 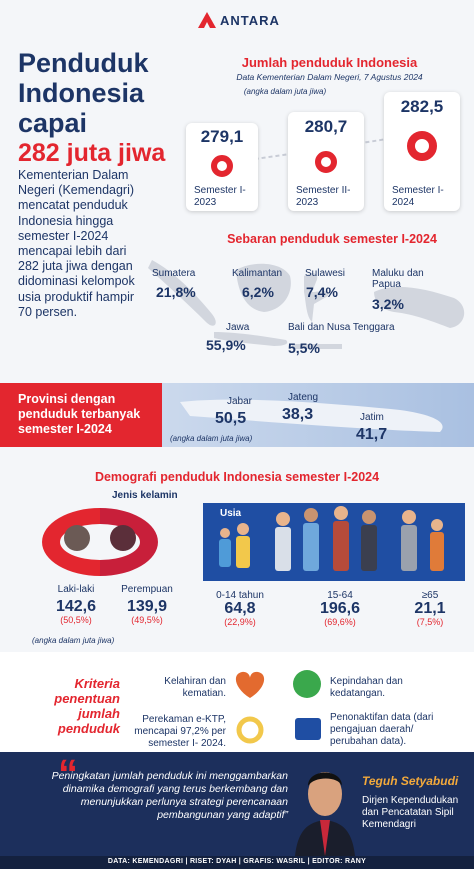 What do you see at coordinates (68, 774) in the screenshot?
I see `quote-mark: “` at bounding box center [68, 774].